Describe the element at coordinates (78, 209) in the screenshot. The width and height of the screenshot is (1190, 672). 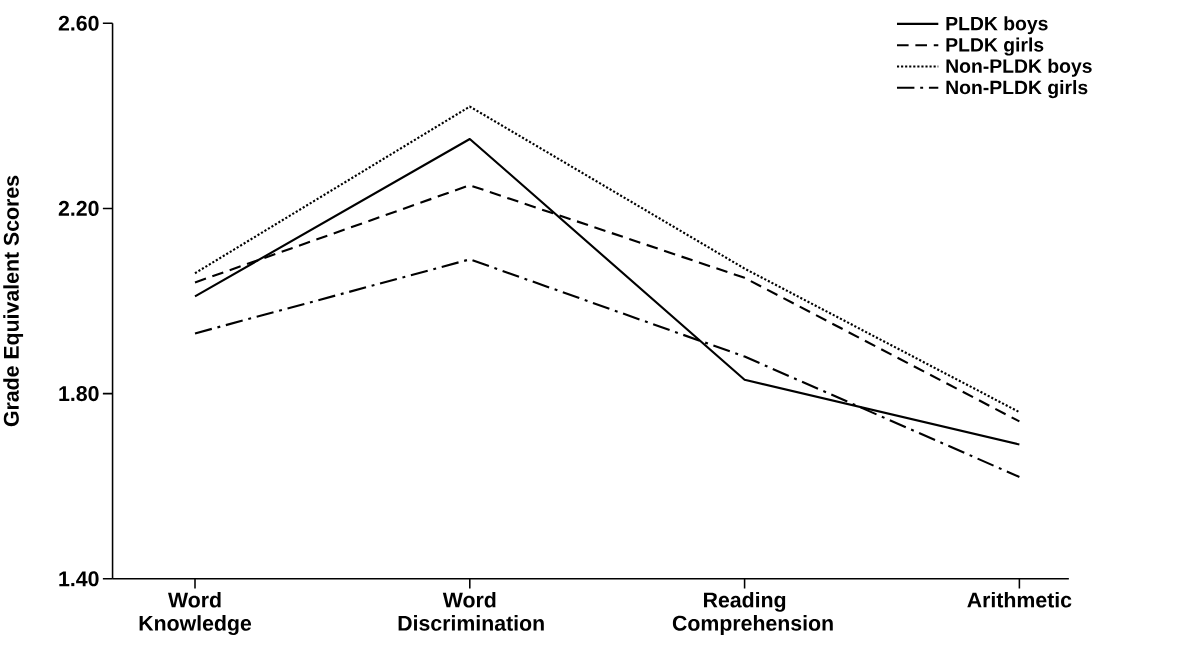
I see `y-tick-label: 2.20` at that location.